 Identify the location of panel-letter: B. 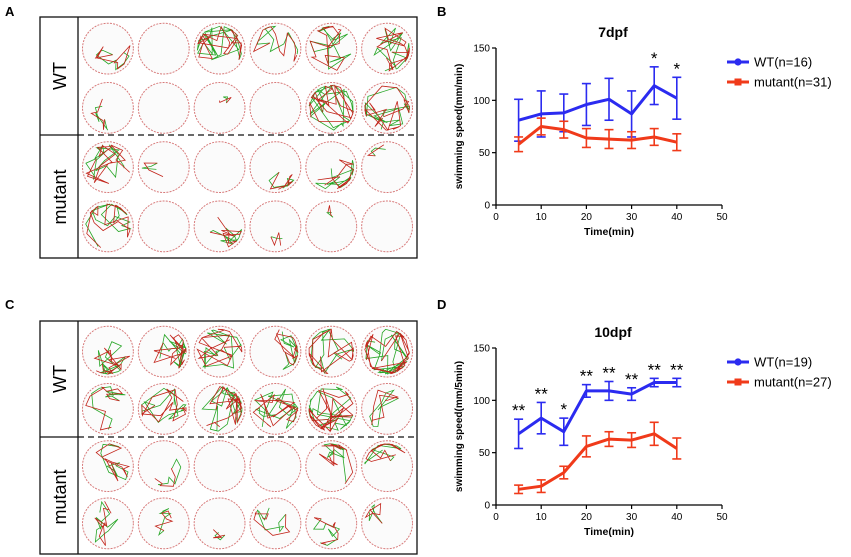
(441, 11).